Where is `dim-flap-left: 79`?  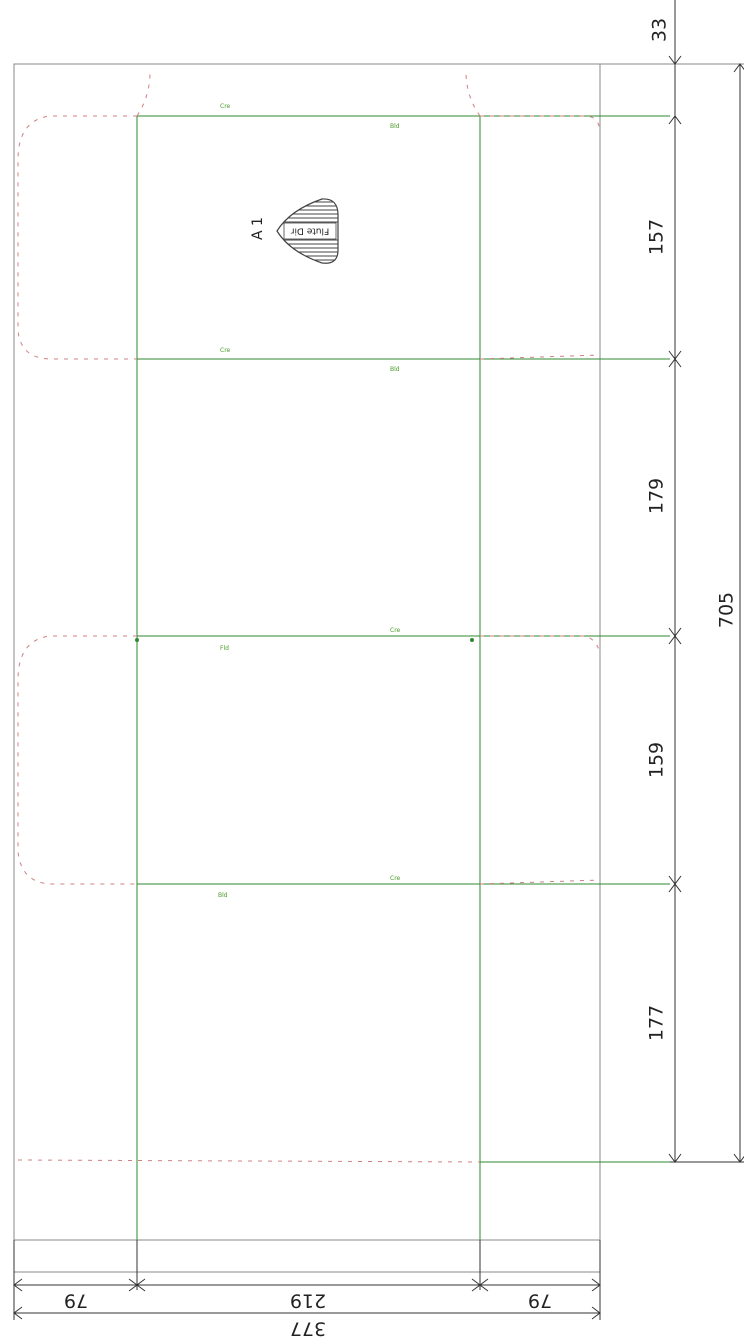 dim-flap-left: 79 is located at coordinates (76, 1301).